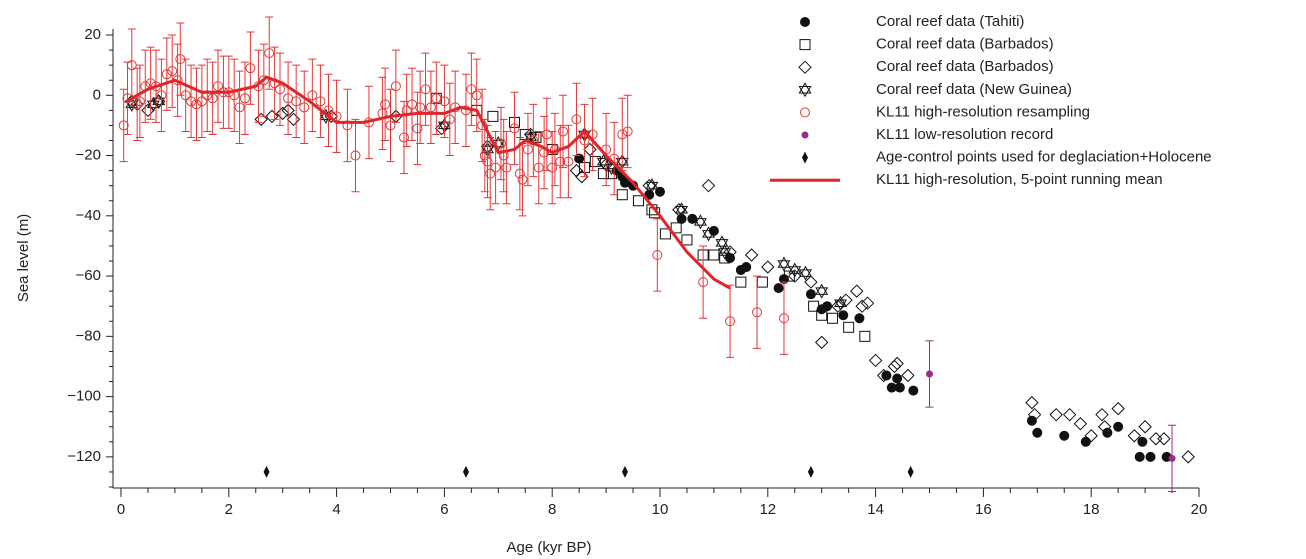 Image resolution: width=1306 pixels, height=559 pixels. I want to click on x-tick-label: 12, so click(767, 509).